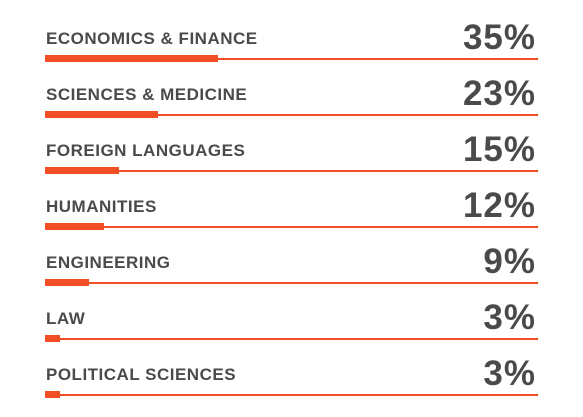  What do you see at coordinates (499, 93) in the screenshot?
I see `value-label: 23%` at bounding box center [499, 93].